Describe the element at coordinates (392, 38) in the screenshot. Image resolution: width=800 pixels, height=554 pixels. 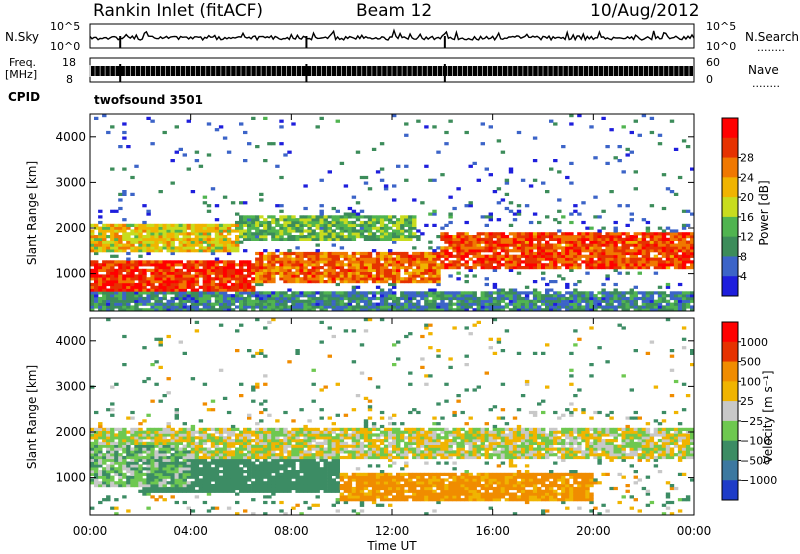
I see `nsky-trace` at that location.